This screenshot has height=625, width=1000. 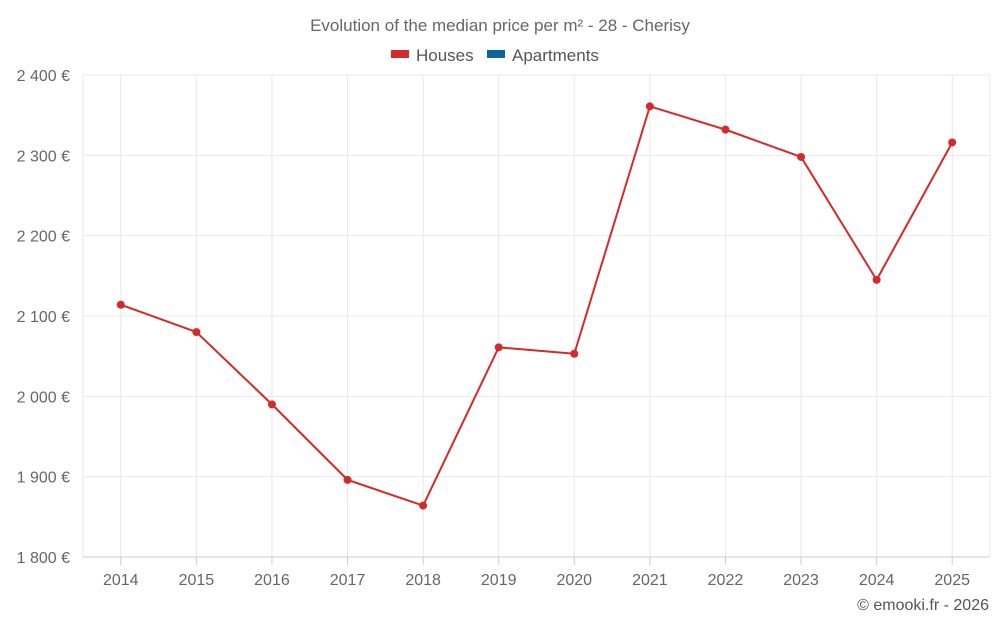 What do you see at coordinates (43, 76) in the screenshot?
I see `y-tick-label: 2 400 €` at bounding box center [43, 76].